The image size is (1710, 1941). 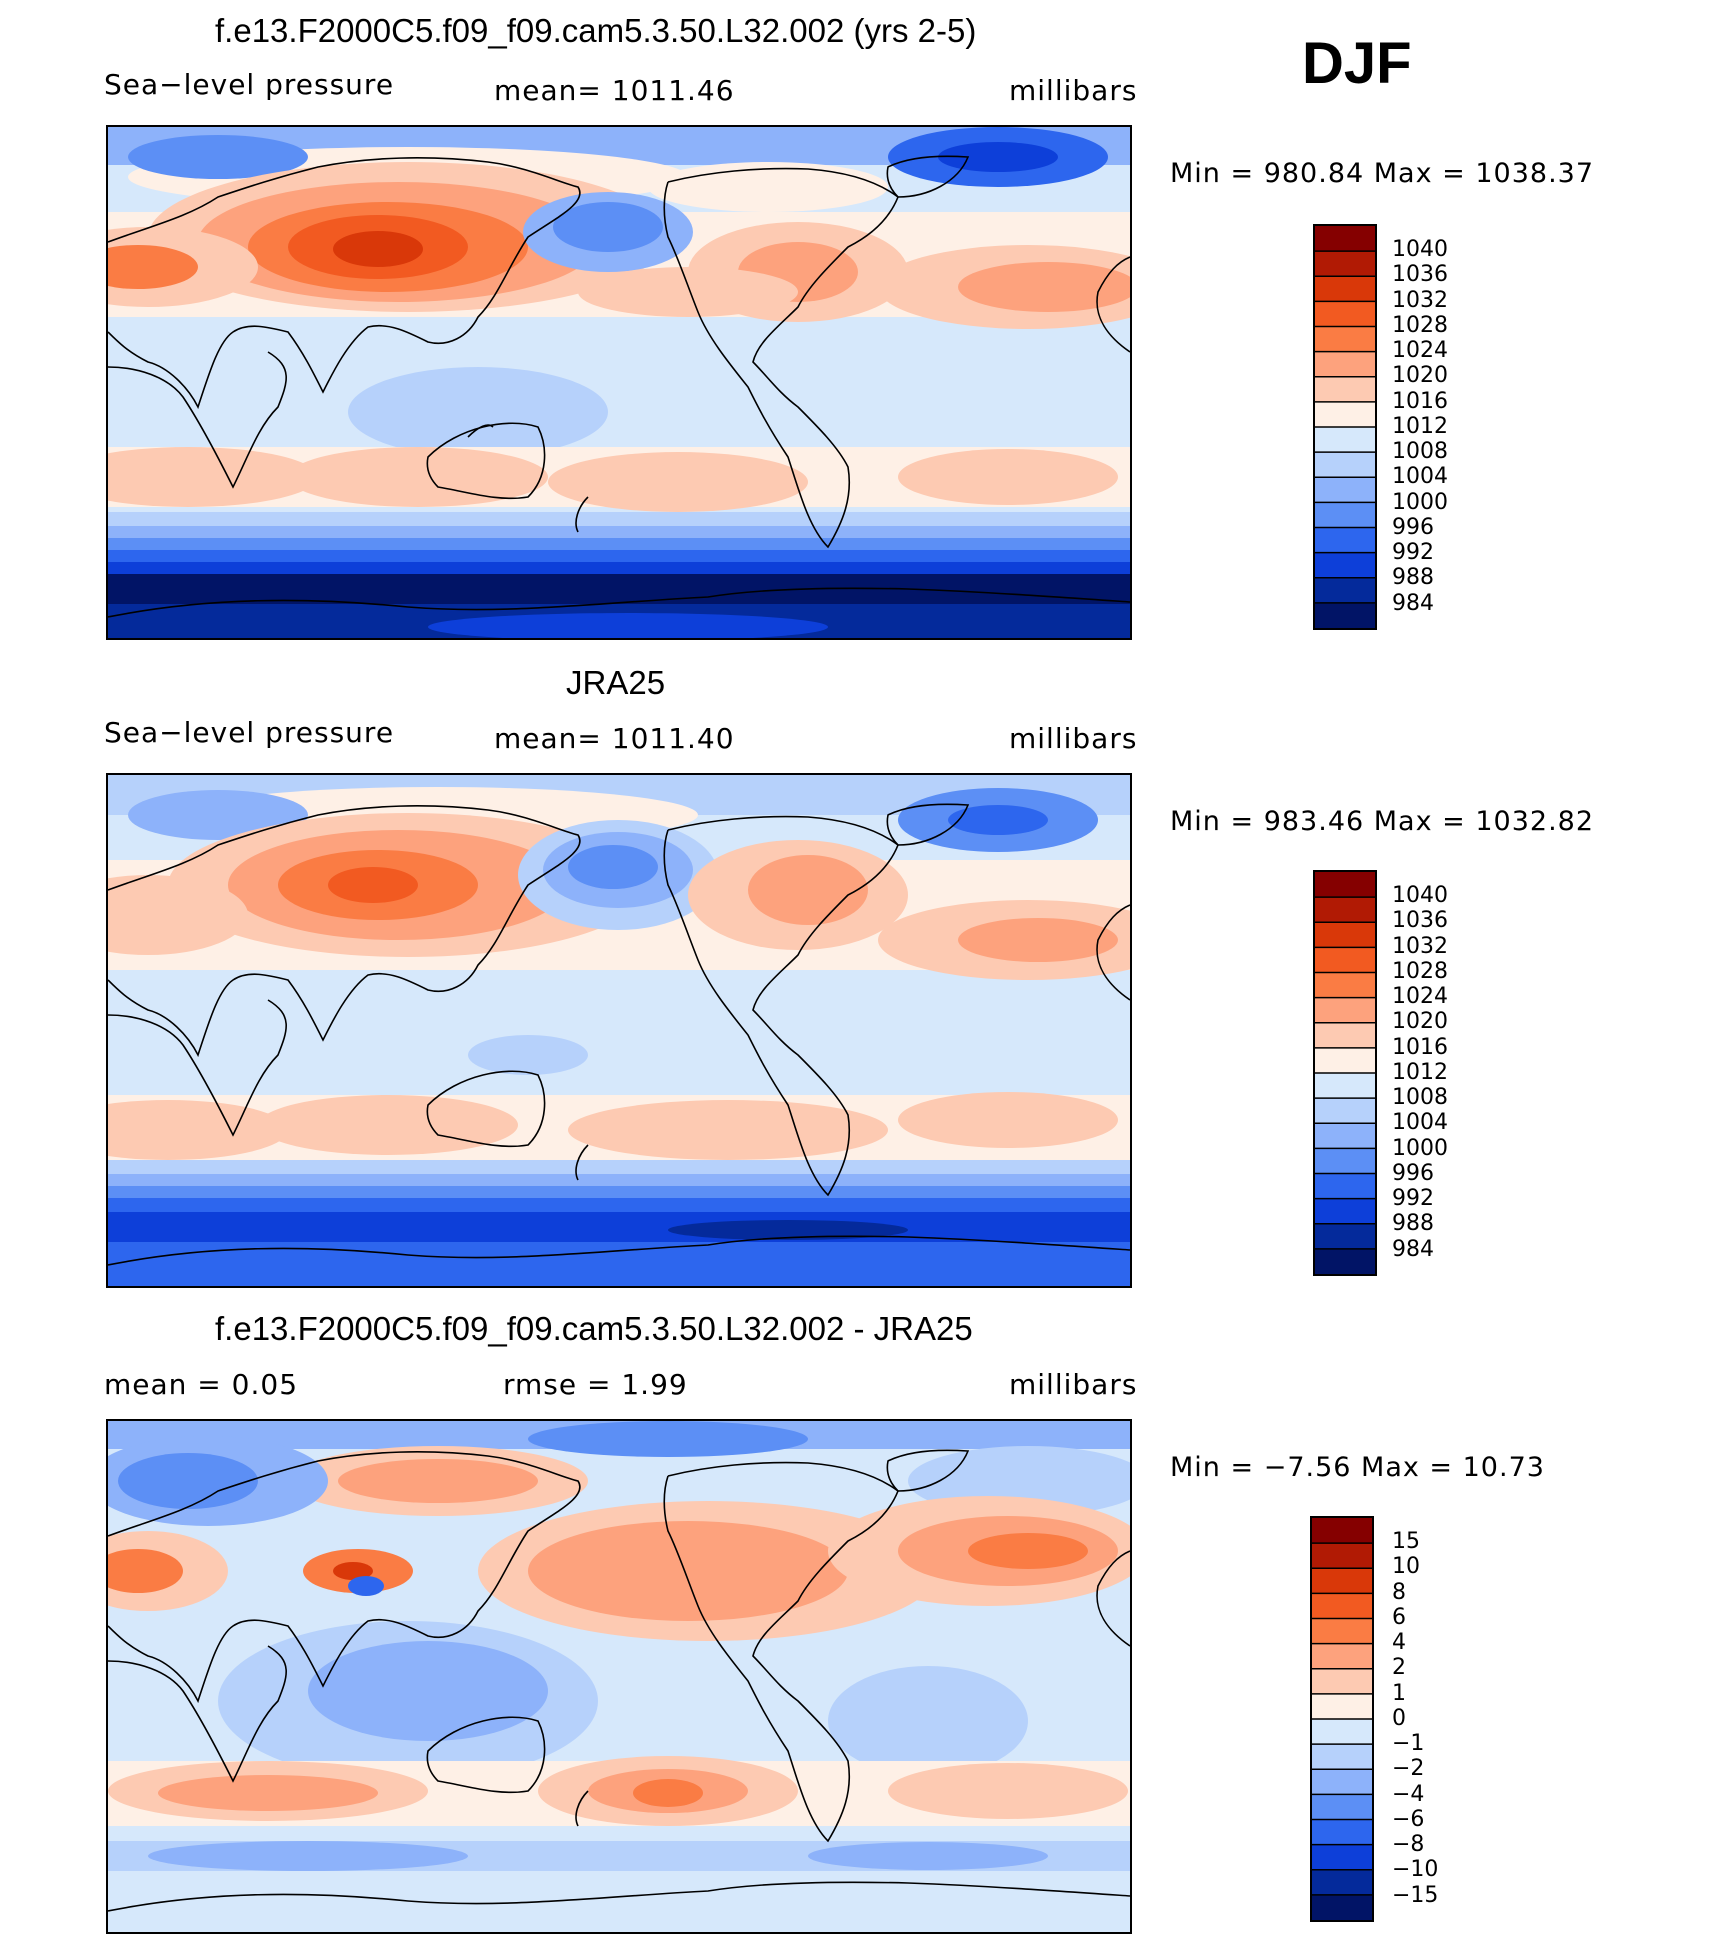 What do you see at coordinates (1399, 1668) in the screenshot?
I see `colorbar-label: 2` at bounding box center [1399, 1668].